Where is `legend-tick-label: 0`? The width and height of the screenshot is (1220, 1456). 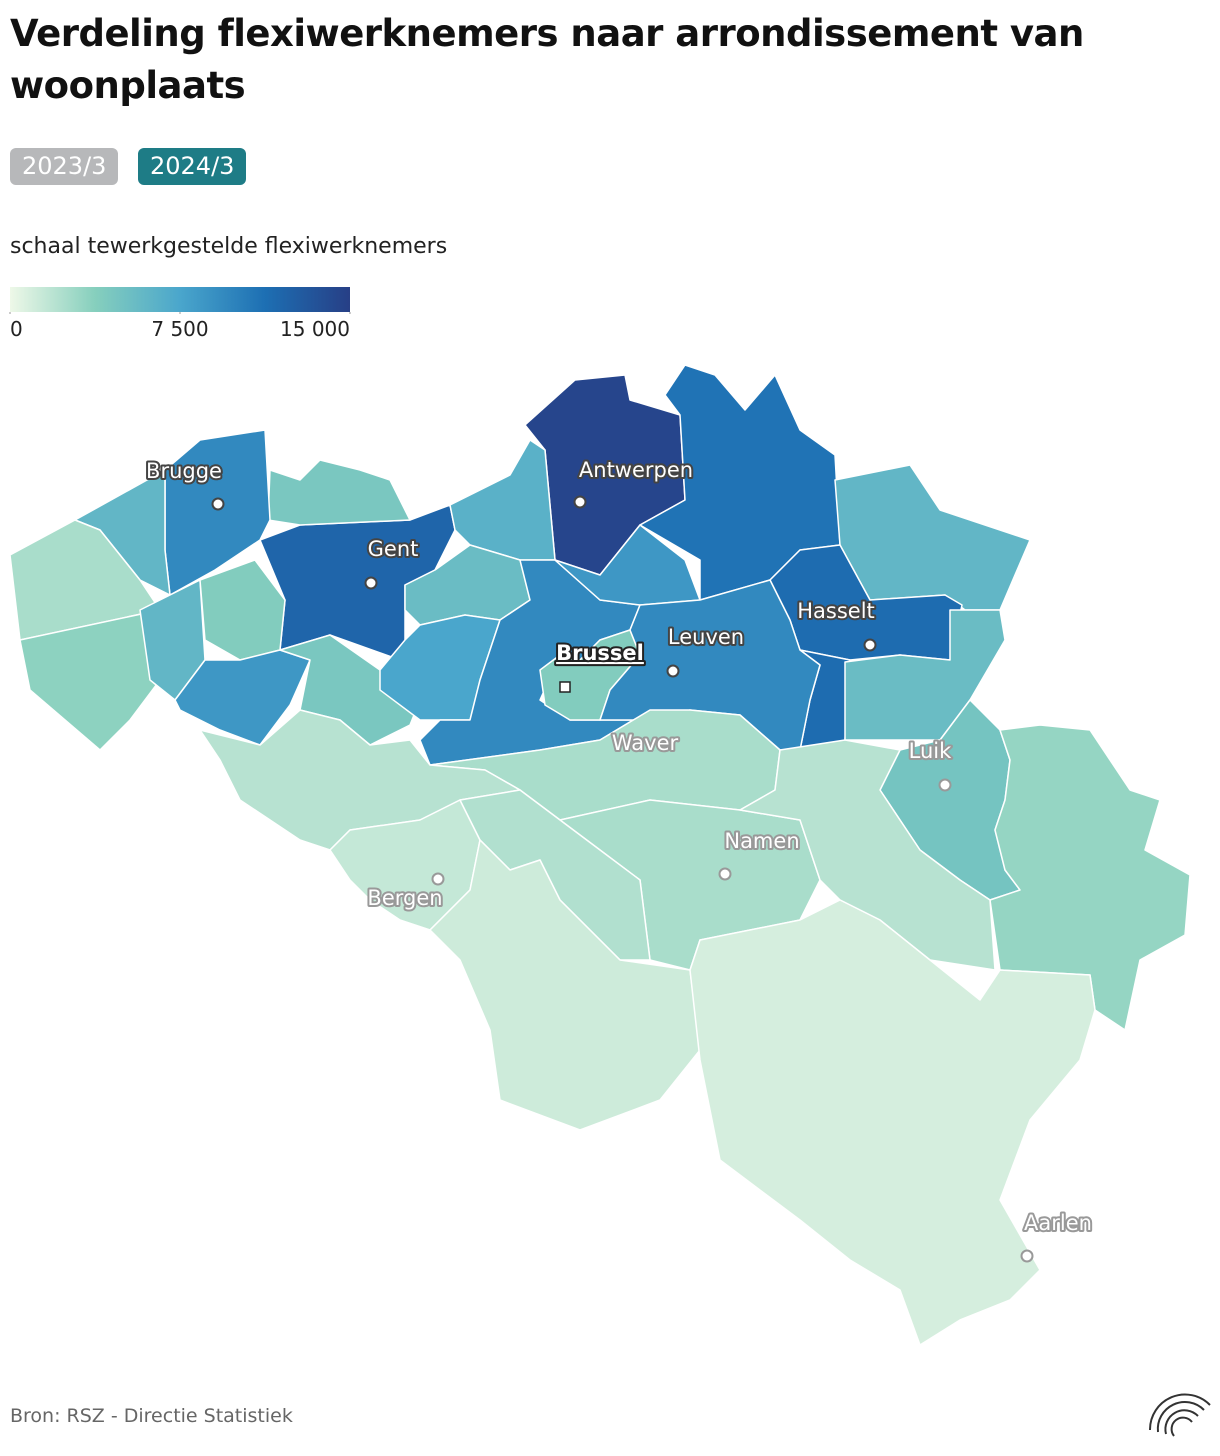
legend-tick-label: 0 is located at coordinates (16, 329).